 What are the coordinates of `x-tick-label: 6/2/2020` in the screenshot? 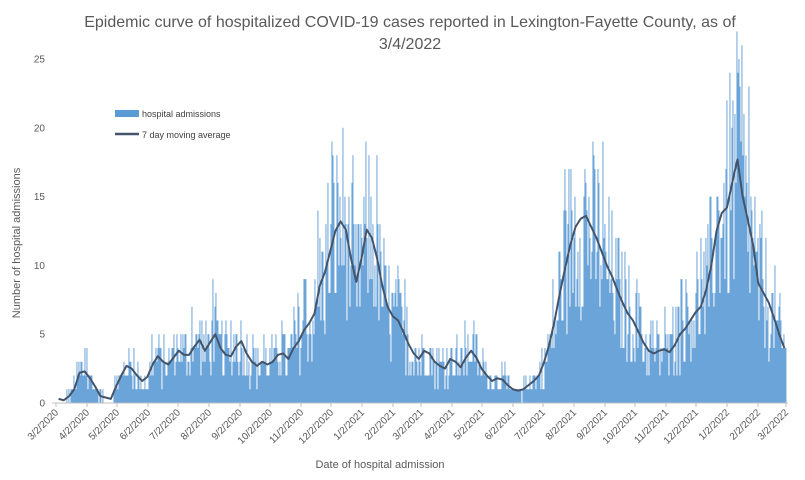 It's located at (136, 425).